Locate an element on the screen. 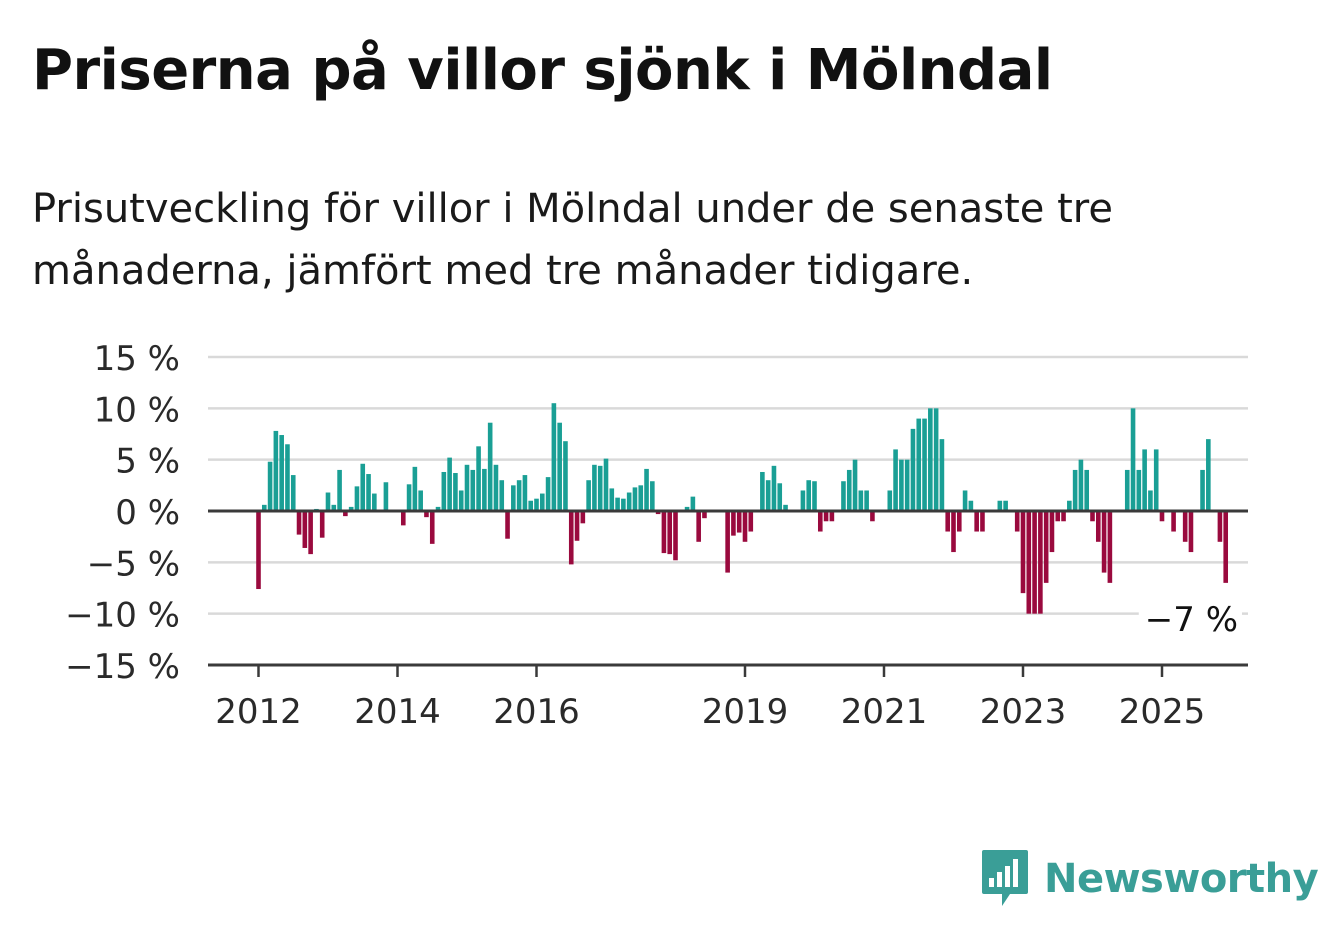  chart-title: Priserna på villor sjönk i Mölndal is located at coordinates (542, 70).